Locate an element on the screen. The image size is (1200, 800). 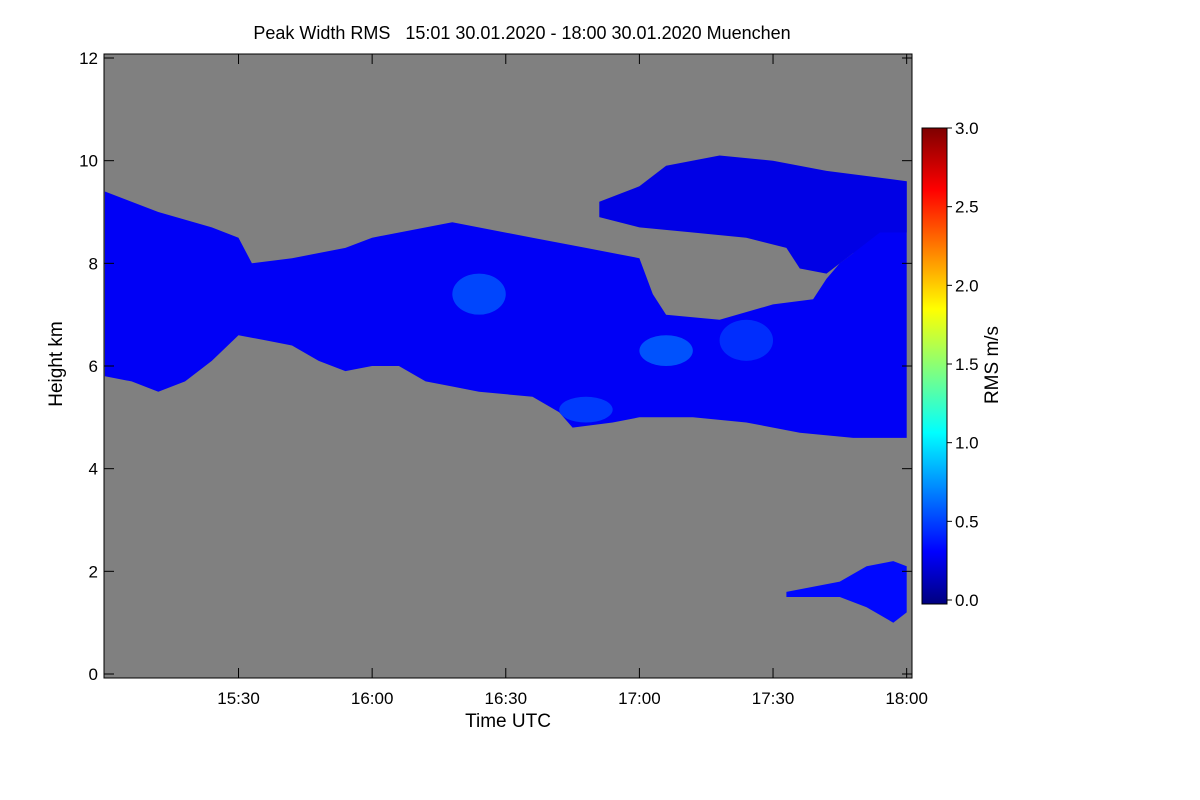
colorbar-tick-label: 3.0 is located at coordinates (967, 128).